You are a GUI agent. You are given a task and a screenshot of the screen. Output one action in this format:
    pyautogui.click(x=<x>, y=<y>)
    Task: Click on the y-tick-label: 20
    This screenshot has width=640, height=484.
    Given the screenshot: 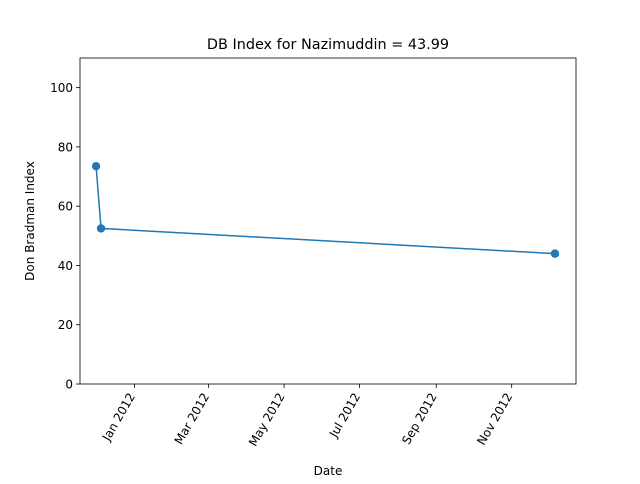 What is the action you would take?
    pyautogui.click(x=65, y=325)
    